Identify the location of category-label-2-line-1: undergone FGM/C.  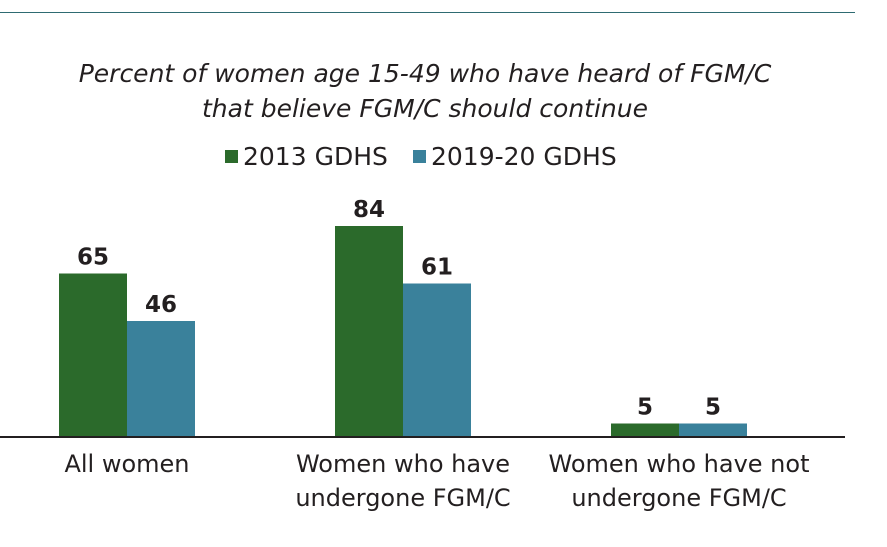
(678, 498).